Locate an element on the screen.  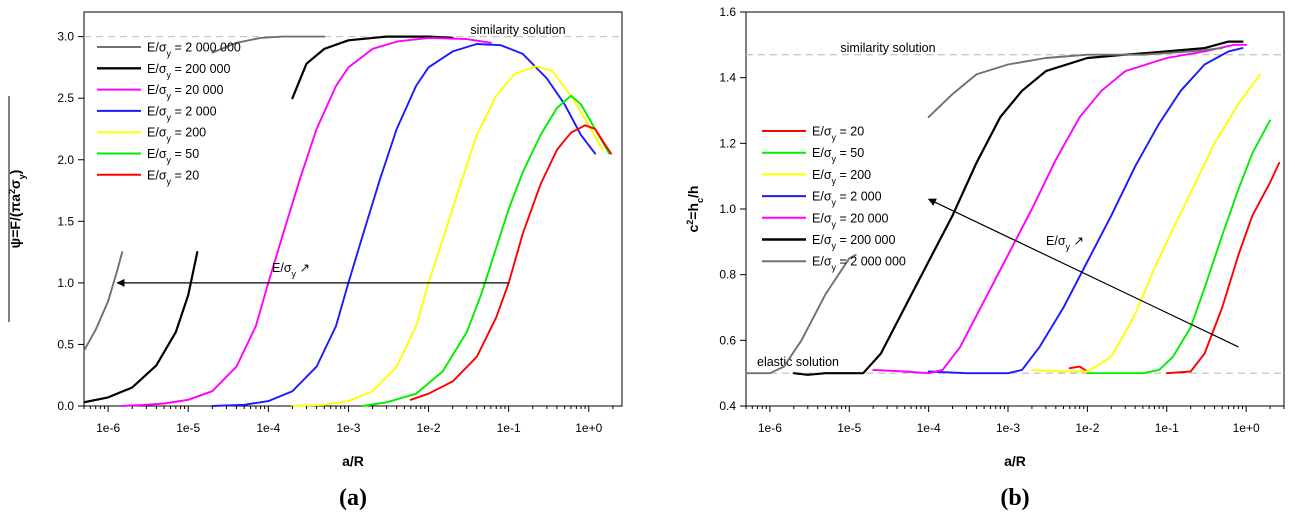
x-ticks-b: 1e-6 1e-5 1e-4 1e-3 1e-2 1e-1 1e+0 is located at coordinates (1015, 420).